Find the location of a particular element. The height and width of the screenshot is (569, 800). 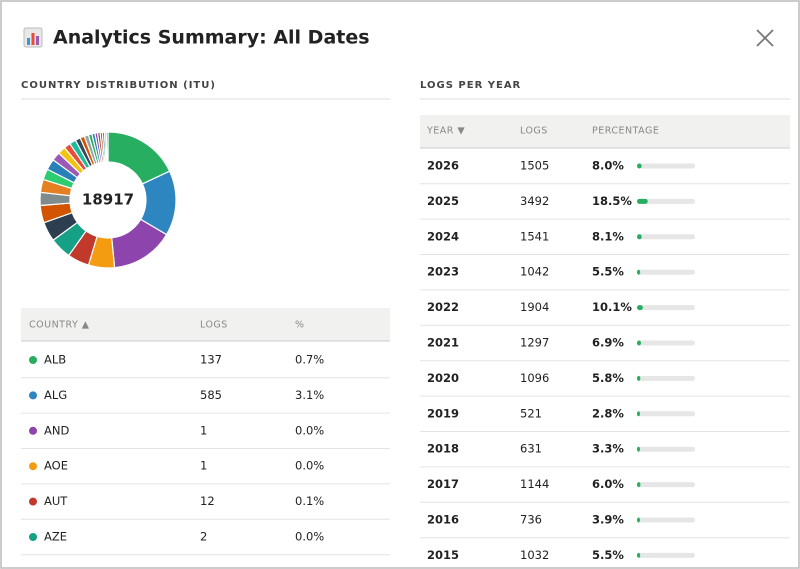

country-code: AND is located at coordinates (56, 430).